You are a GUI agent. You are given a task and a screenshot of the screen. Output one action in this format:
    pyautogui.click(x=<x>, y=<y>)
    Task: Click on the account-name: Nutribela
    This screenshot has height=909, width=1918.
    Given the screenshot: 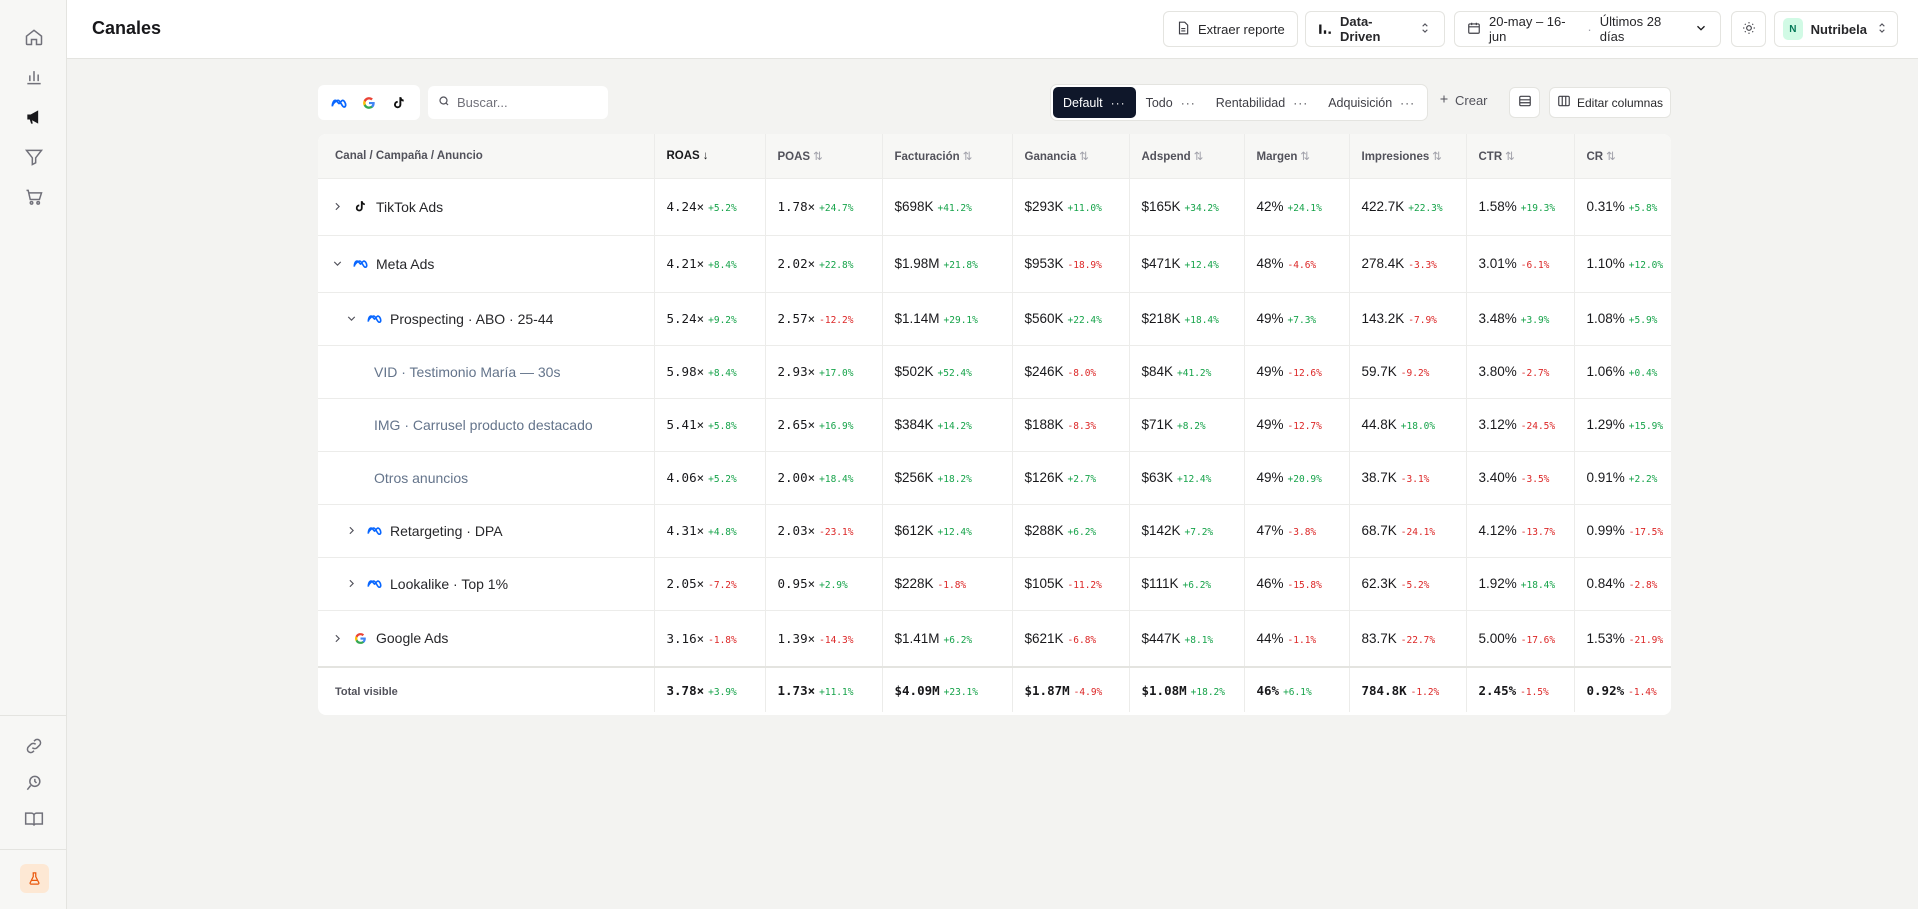 What is the action you would take?
    pyautogui.click(x=1838, y=29)
    